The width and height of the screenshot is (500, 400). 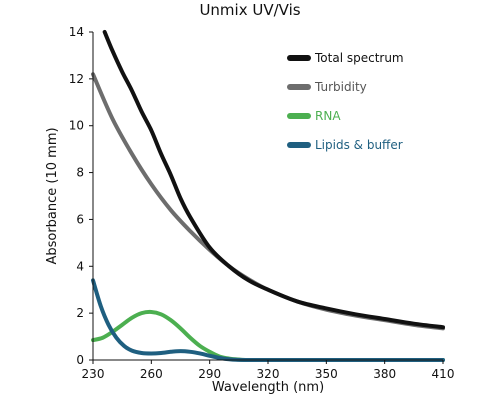 I want to click on y-tick-label: 14, so click(x=76, y=32).